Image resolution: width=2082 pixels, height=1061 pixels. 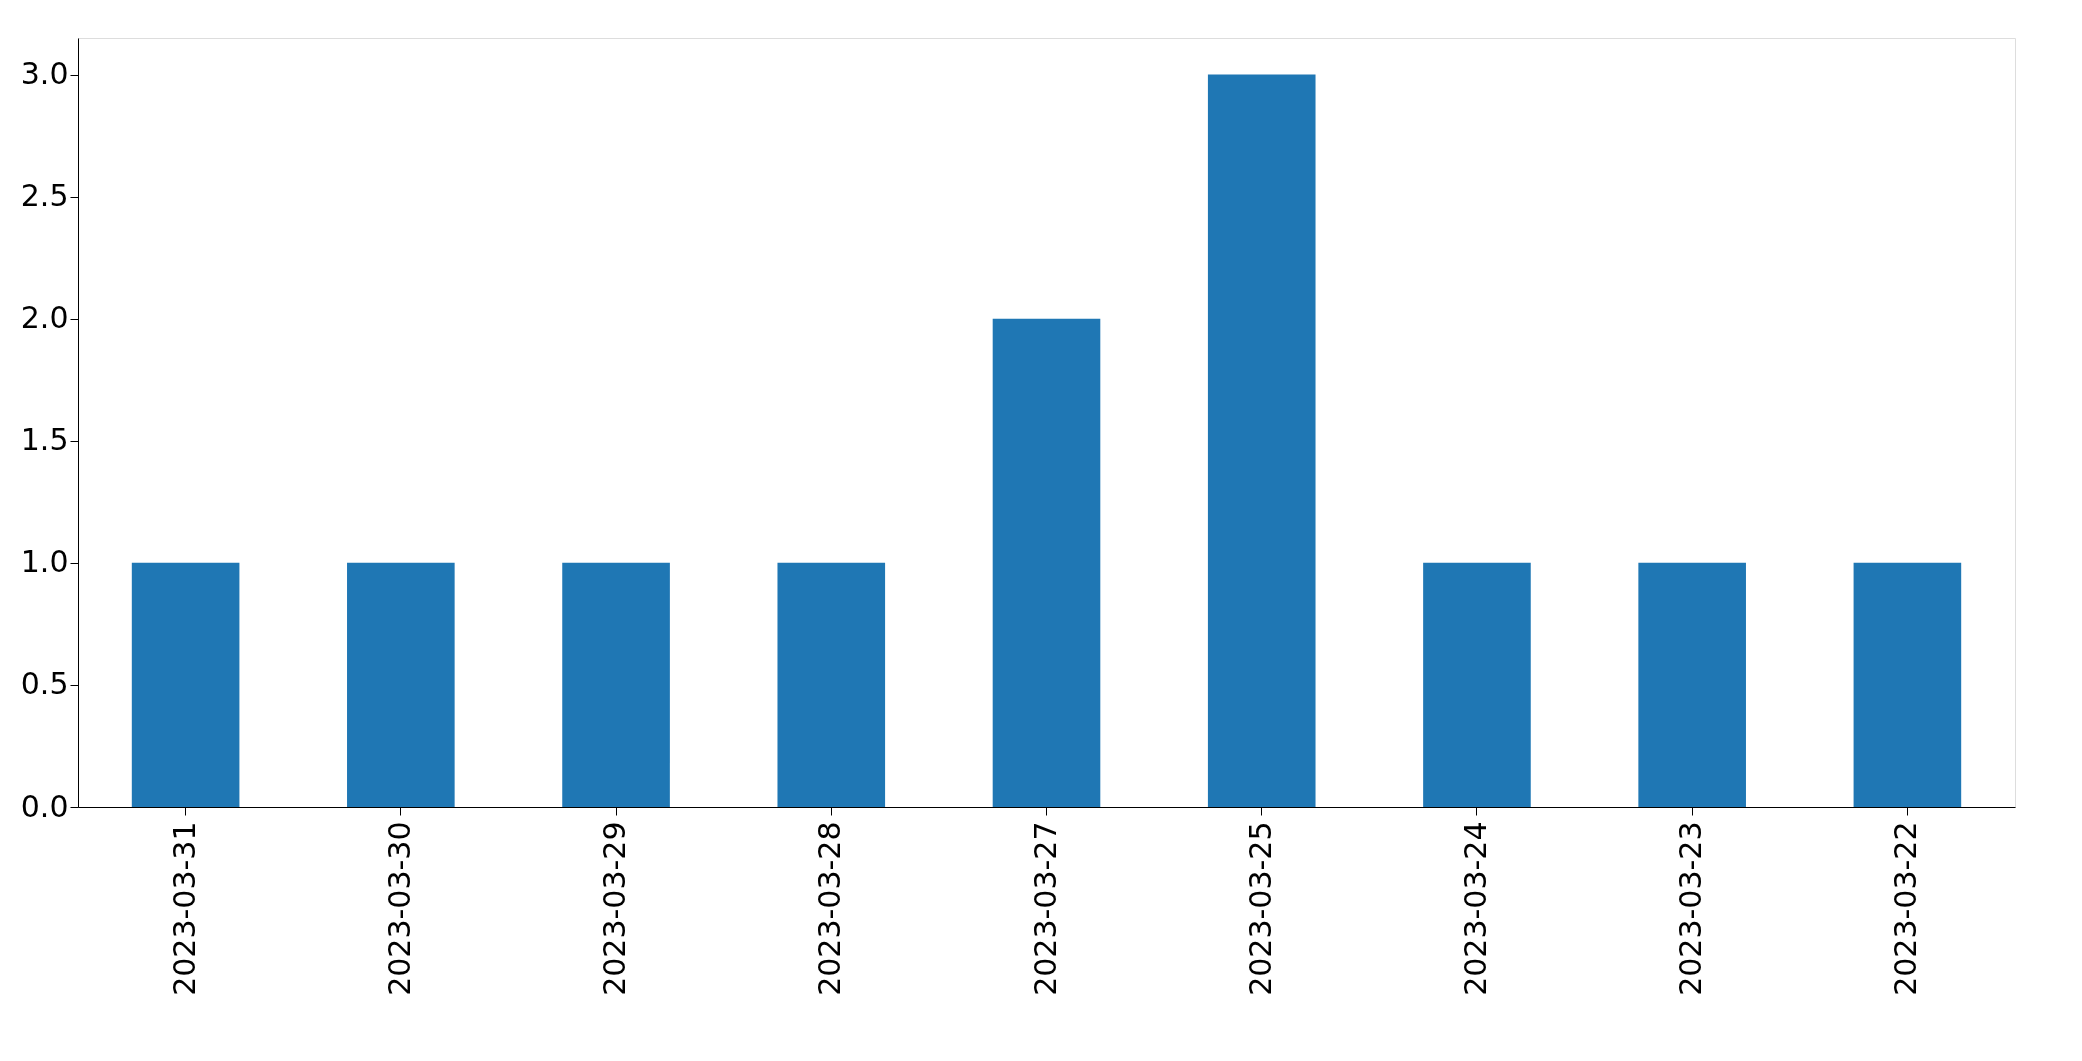 I want to click on x-tick-label: 2023-03-29, so click(x=615, y=908).